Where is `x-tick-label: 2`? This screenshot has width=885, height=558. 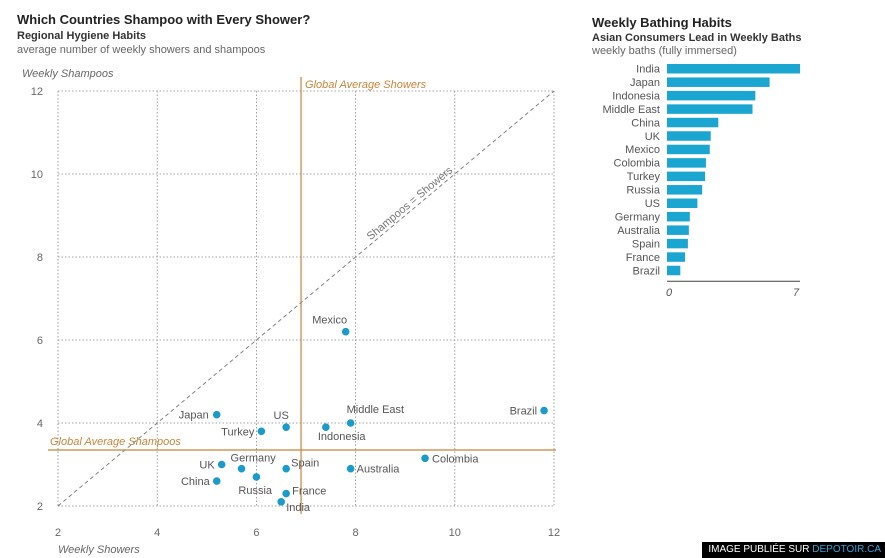 x-tick-label: 2 is located at coordinates (58, 533).